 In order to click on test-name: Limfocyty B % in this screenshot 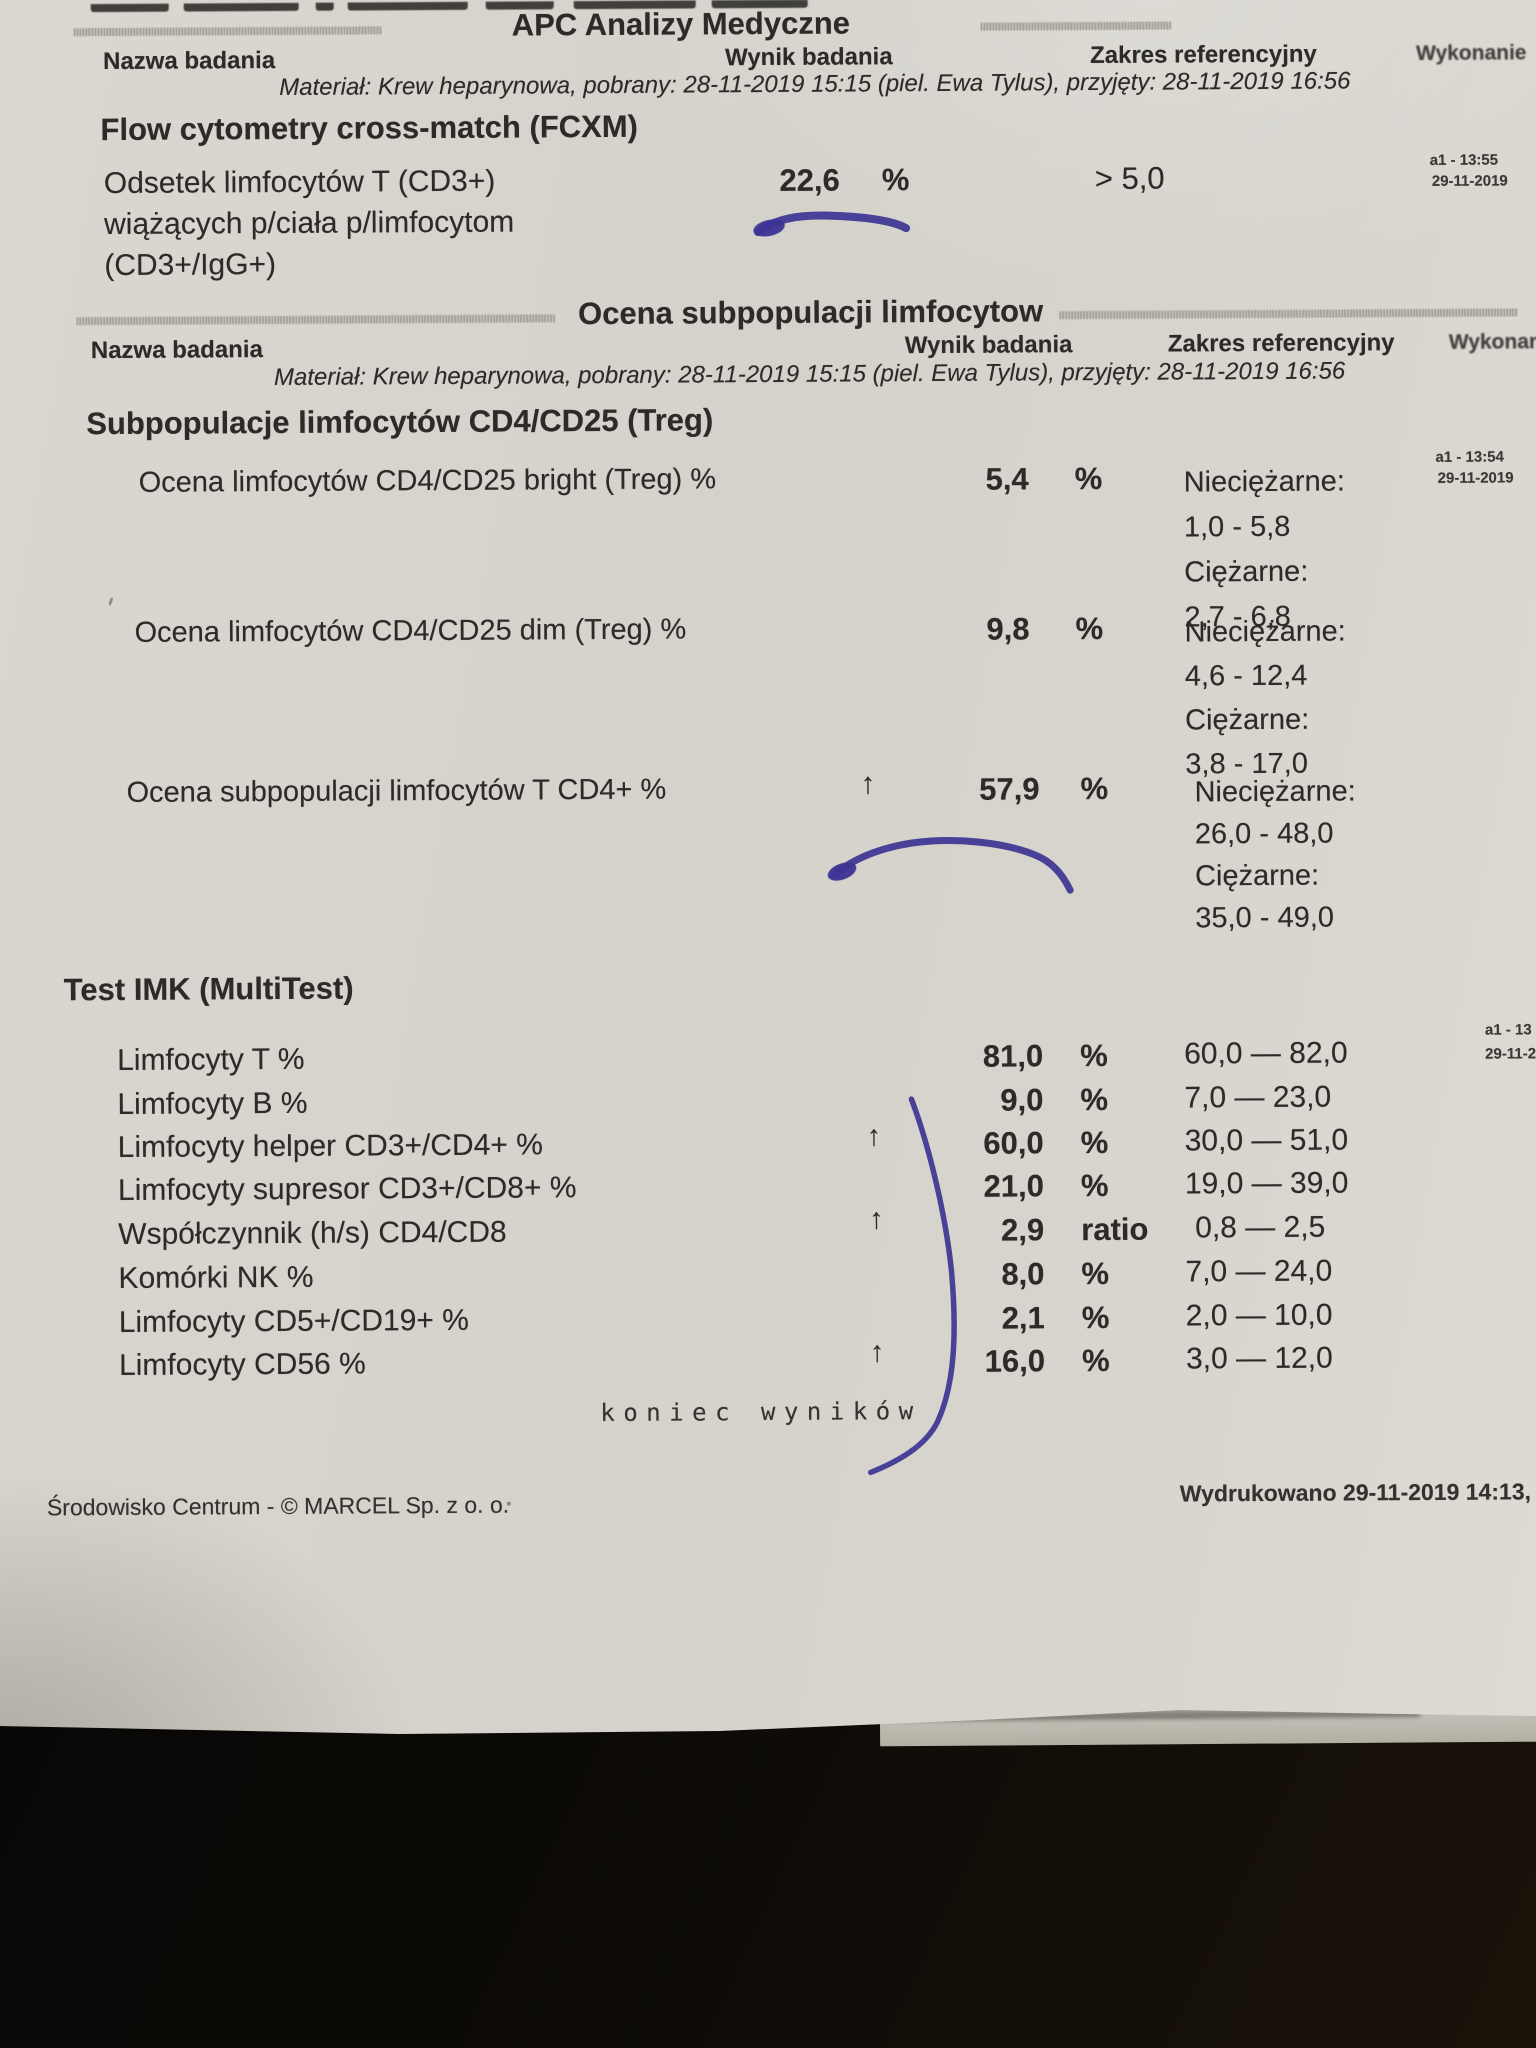, I will do `click(212, 1103)`.